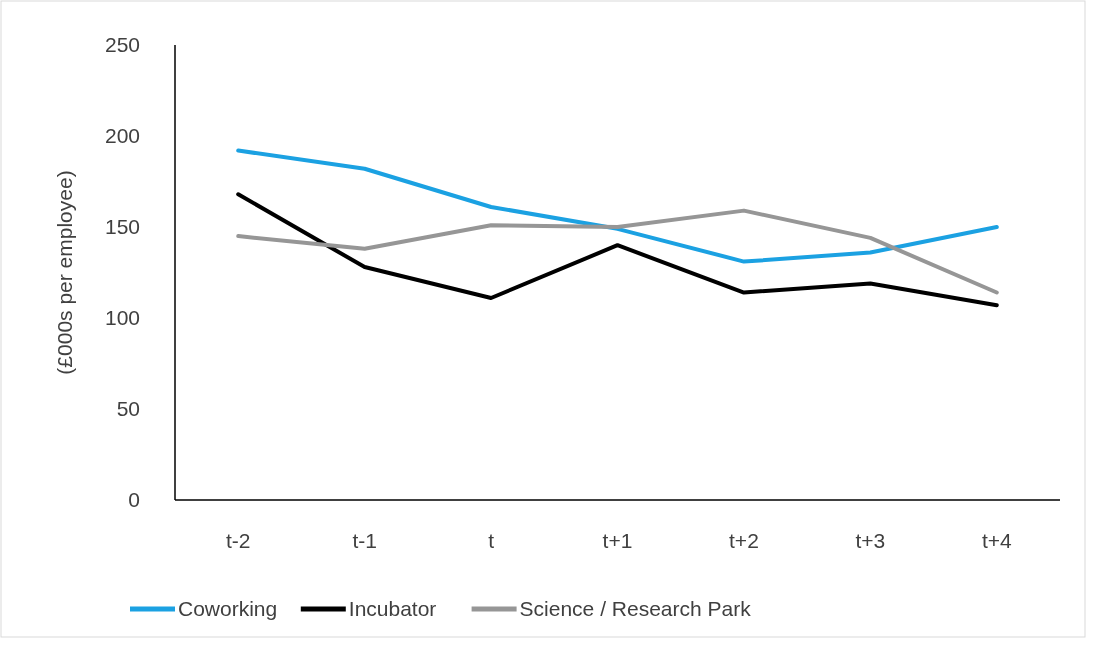  Describe the element at coordinates (392, 609) in the screenshot. I see `legend-label: Incubator` at that location.